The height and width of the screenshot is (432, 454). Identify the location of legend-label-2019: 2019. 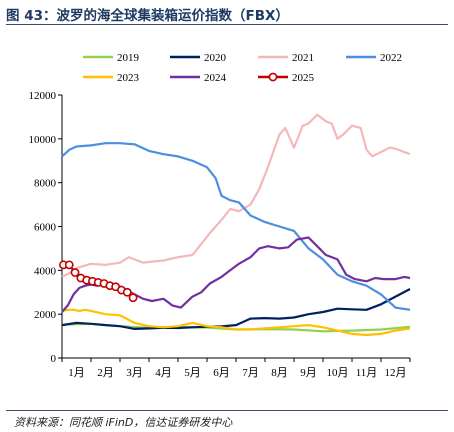
(128, 58).